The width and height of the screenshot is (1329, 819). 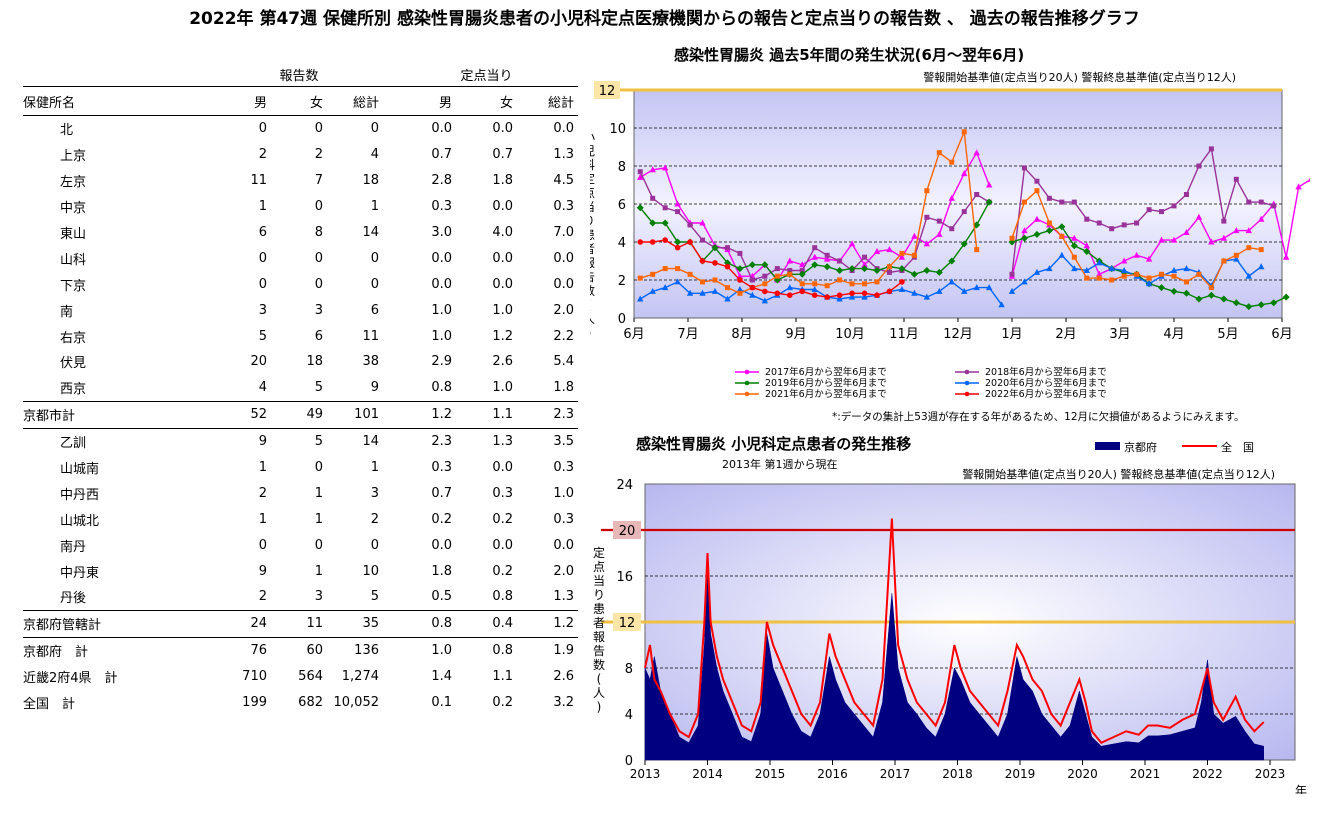 What do you see at coordinates (299, 441) in the screenshot?
I see `table-cell-female: 5` at bounding box center [299, 441].